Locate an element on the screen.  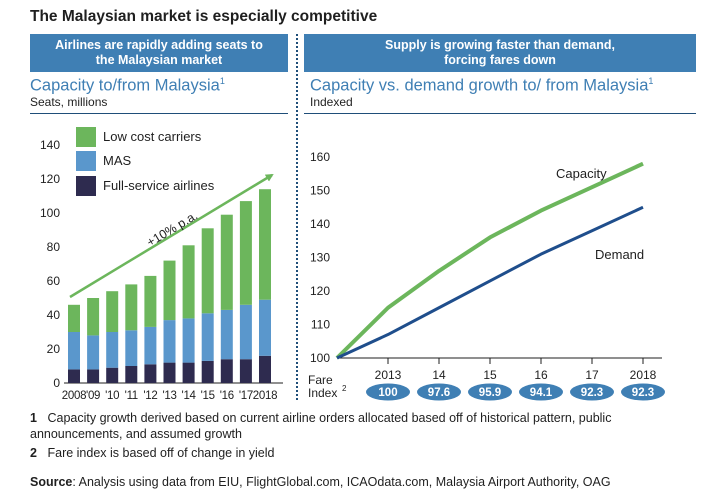
capacity-label: Capacity is located at coordinates (581, 173).